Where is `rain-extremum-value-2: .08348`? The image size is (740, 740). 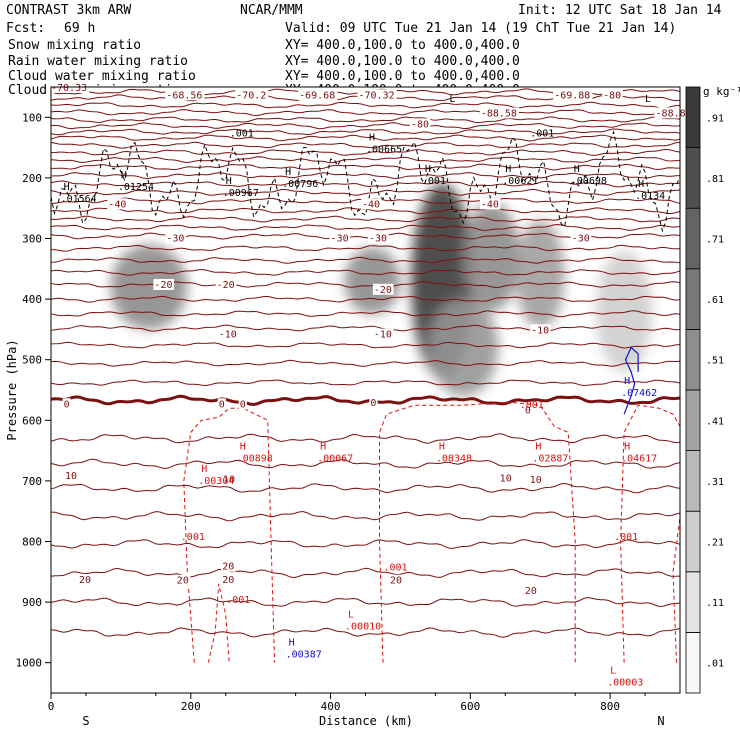 rain-extremum-value-2: .08348 is located at coordinates (454, 458).